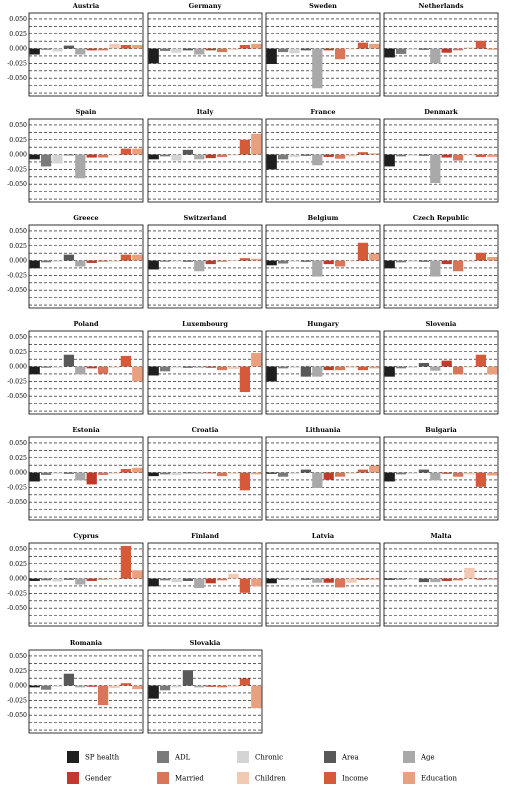 The image size is (509, 798). Describe the element at coordinates (86, 643) in the screenshot. I see `panel-title: Romania` at that location.